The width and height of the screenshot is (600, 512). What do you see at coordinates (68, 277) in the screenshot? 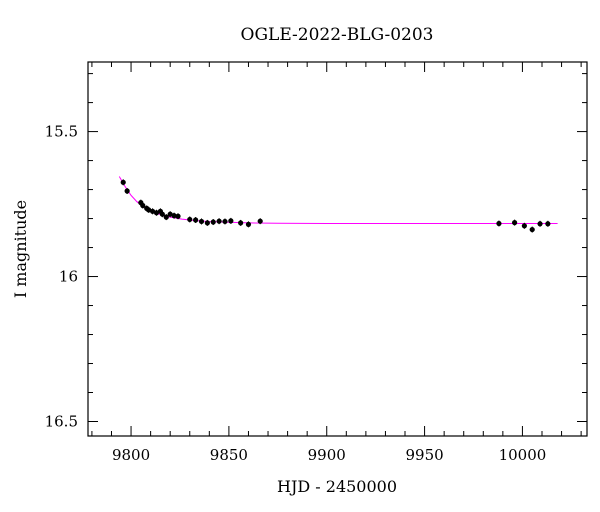
I see `y-tick-label: 16` at bounding box center [68, 277].